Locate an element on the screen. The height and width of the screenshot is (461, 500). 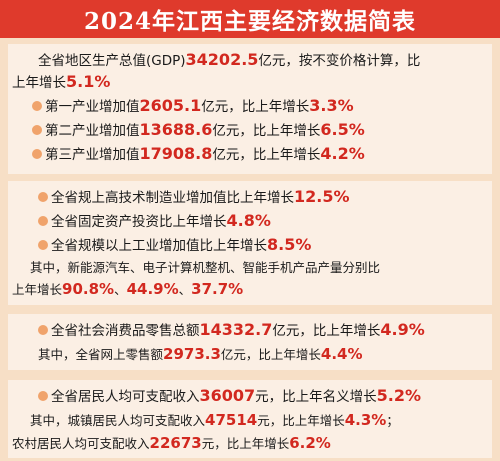
rural-value: 22673 is located at coordinates (175, 443).